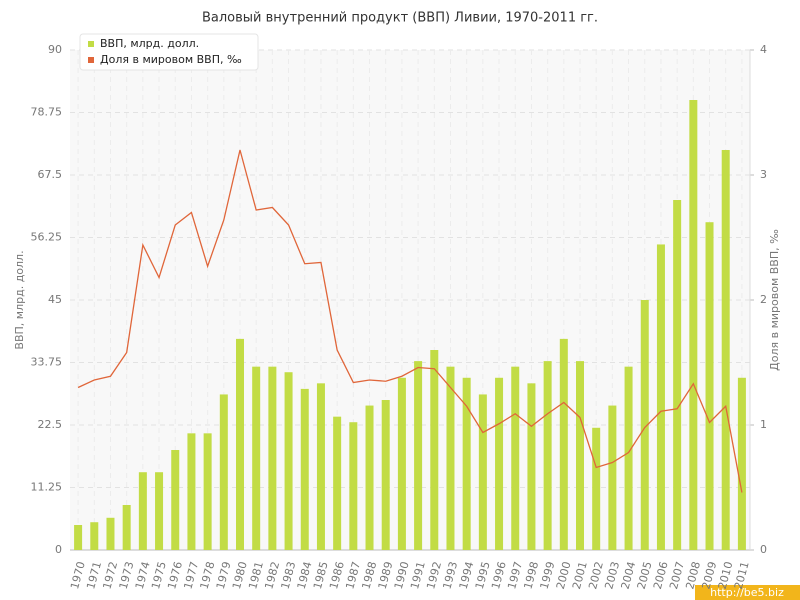 The image size is (800, 600). What do you see at coordinates (58, 549) in the screenshot?
I see `y-tick-label: 0` at bounding box center [58, 549].